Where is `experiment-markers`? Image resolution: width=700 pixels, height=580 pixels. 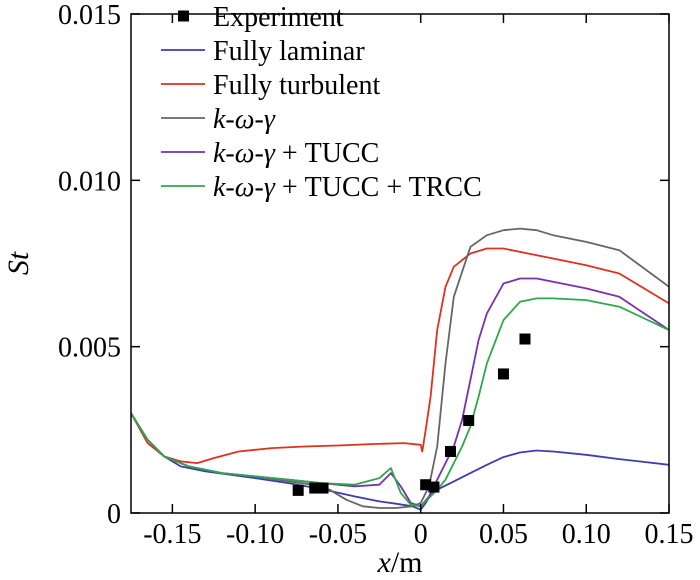
experiment-markers is located at coordinates (411, 414).